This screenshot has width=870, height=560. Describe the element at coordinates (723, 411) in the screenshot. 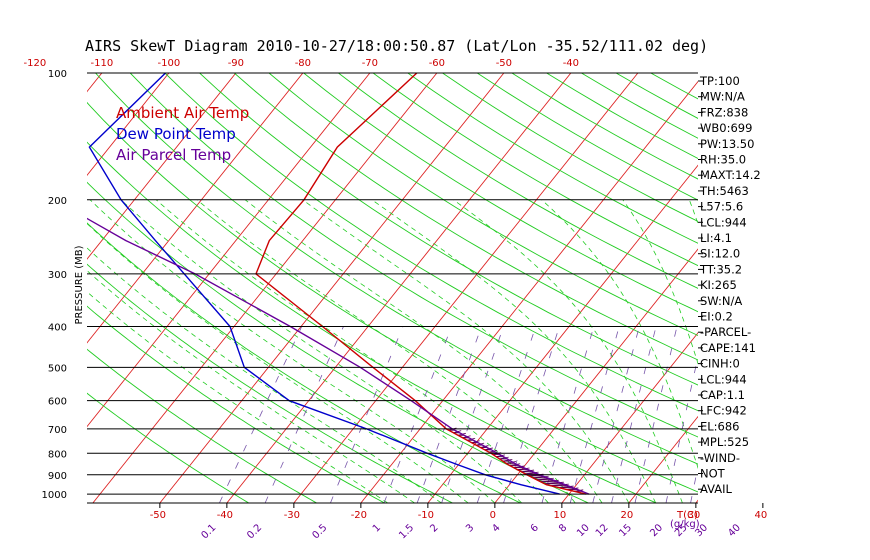

I see `sidebar-item: LFC:942` at that location.